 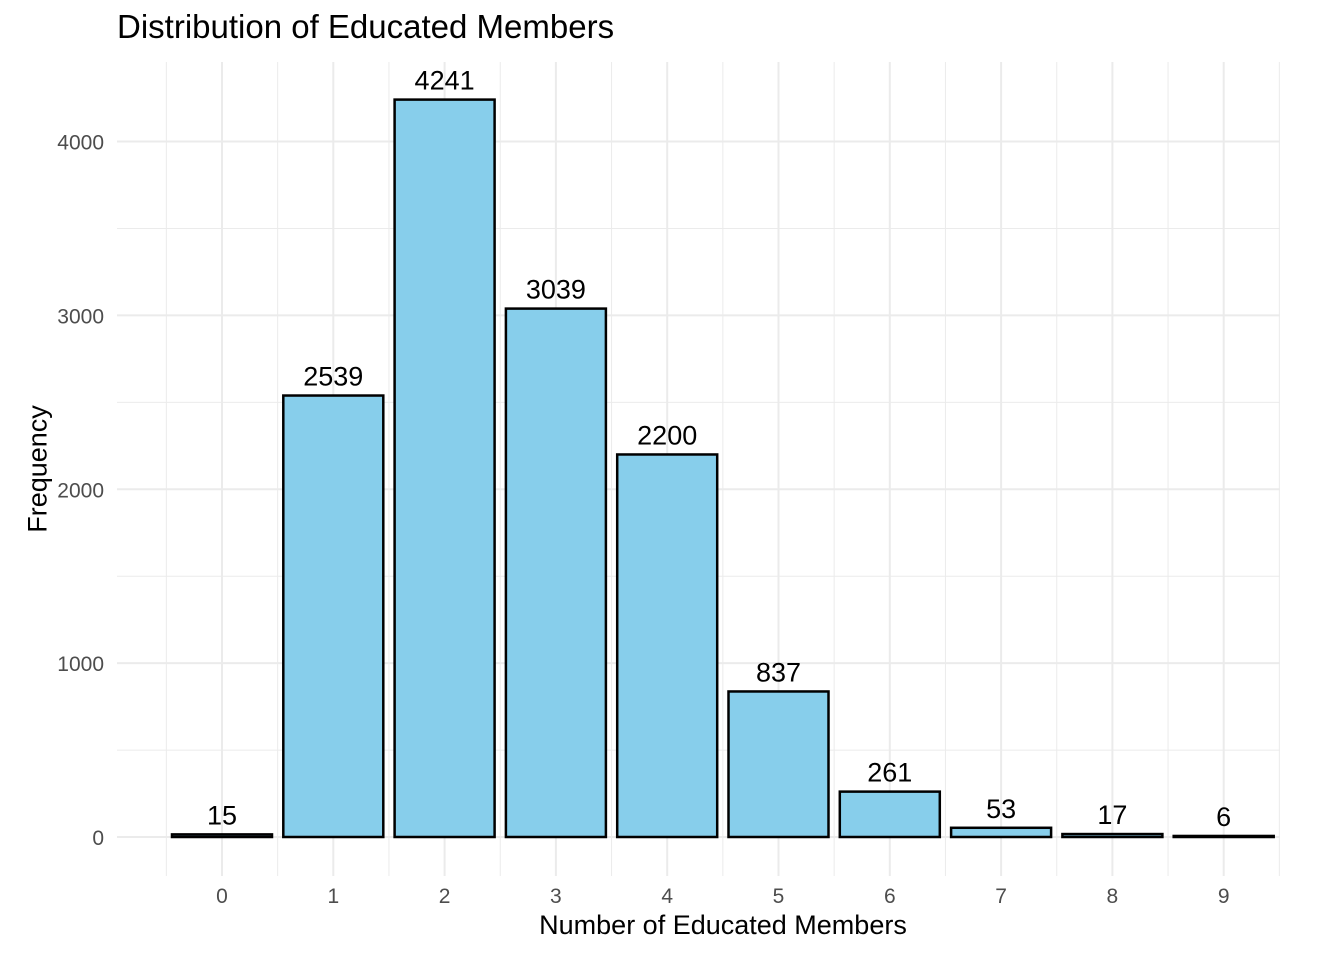 I want to click on y-tick-label: 1000, so click(x=80, y=664).